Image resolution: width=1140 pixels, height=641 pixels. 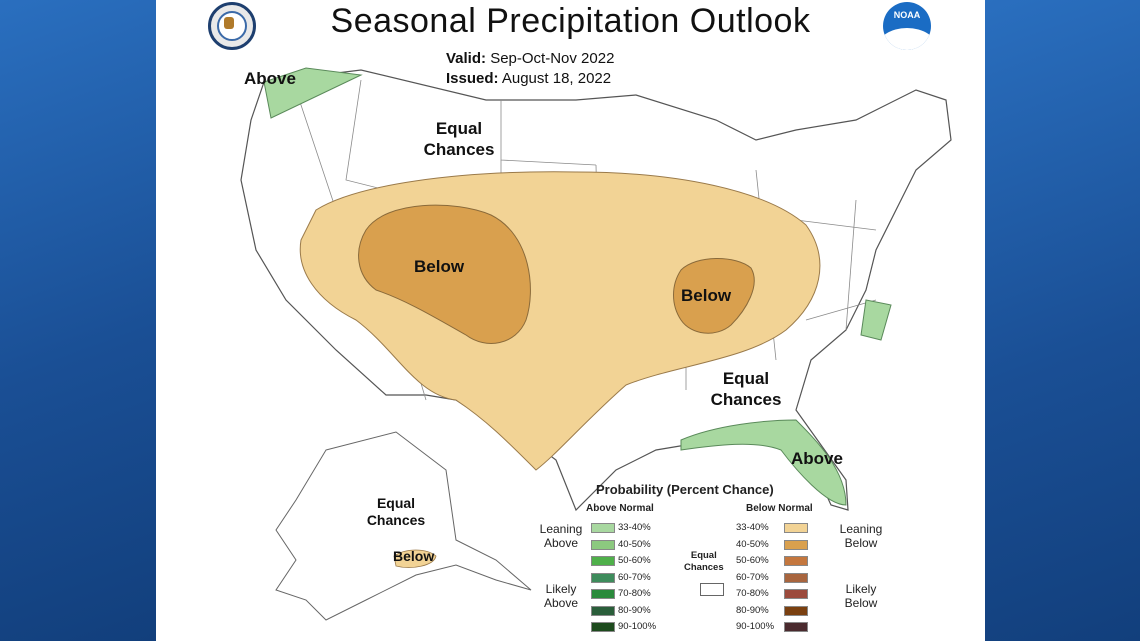 I want to click on legend-below-range-label: 50-60%, so click(x=752, y=560).